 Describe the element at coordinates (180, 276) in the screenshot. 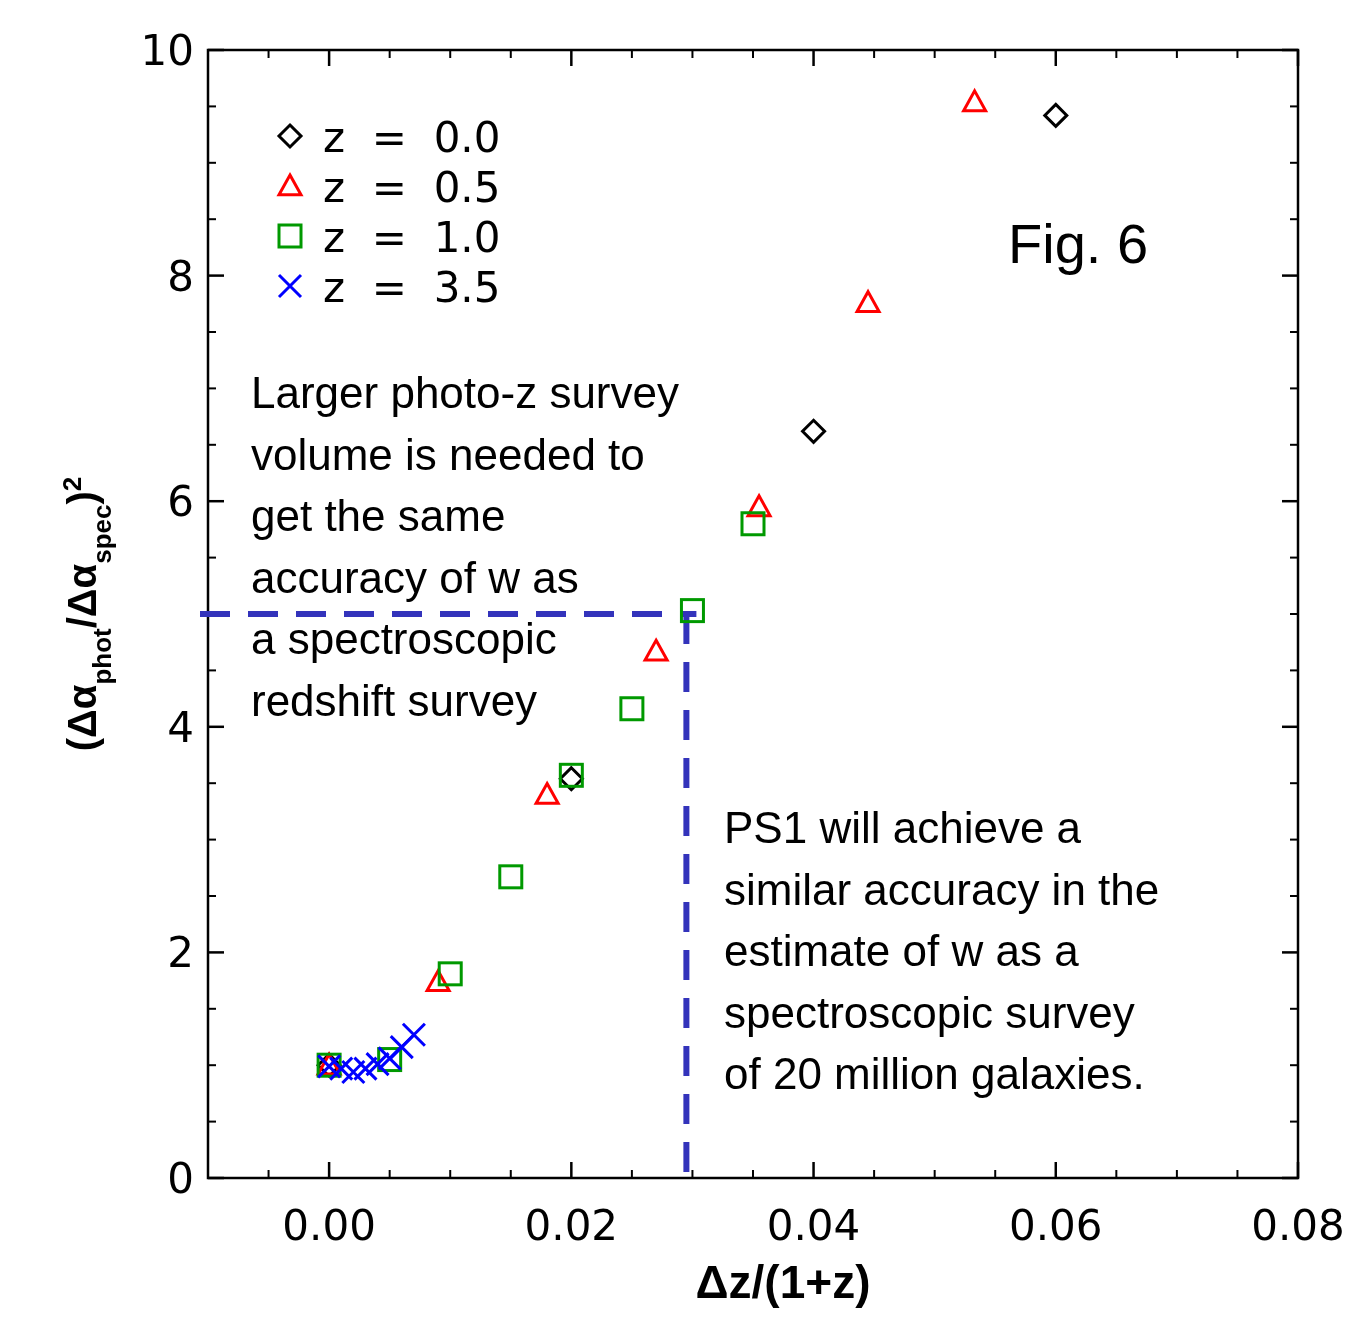

I see `y-tick-label: 8` at that location.